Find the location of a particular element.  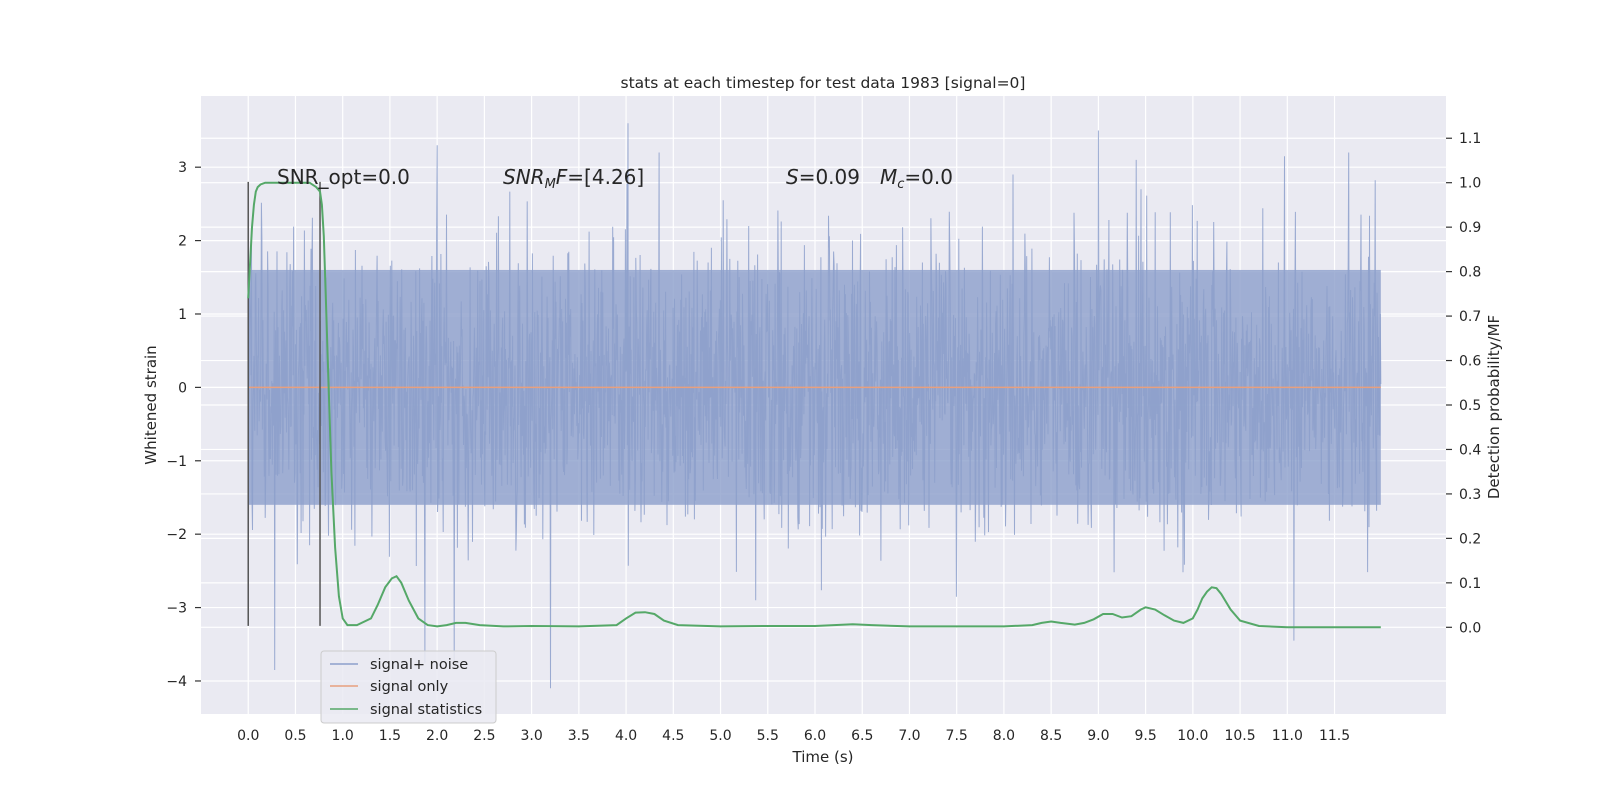

y2-tick-label: 0.5 is located at coordinates (1470, 406).